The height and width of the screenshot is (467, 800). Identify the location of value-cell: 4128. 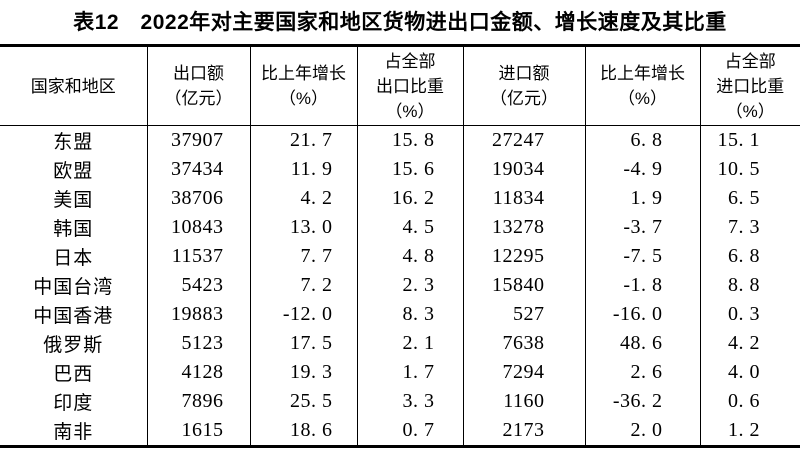
(199, 372).